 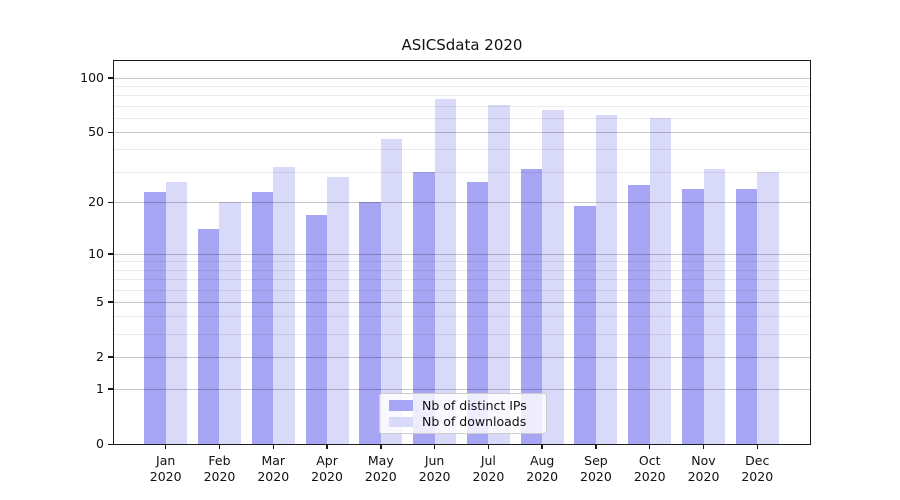 I want to click on x-tick-dec, so click(x=757, y=447).